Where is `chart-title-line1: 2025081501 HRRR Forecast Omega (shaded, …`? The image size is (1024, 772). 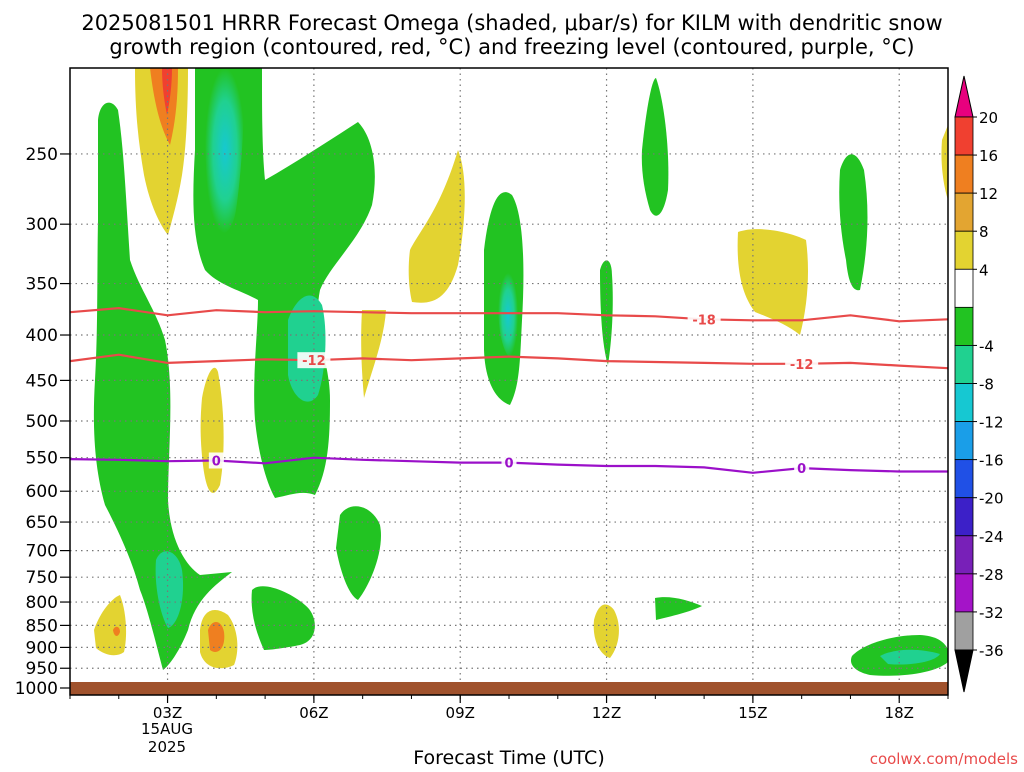 chart-title-line1: 2025081501 HRRR Forecast Omega (shaded, … is located at coordinates (511, 23).